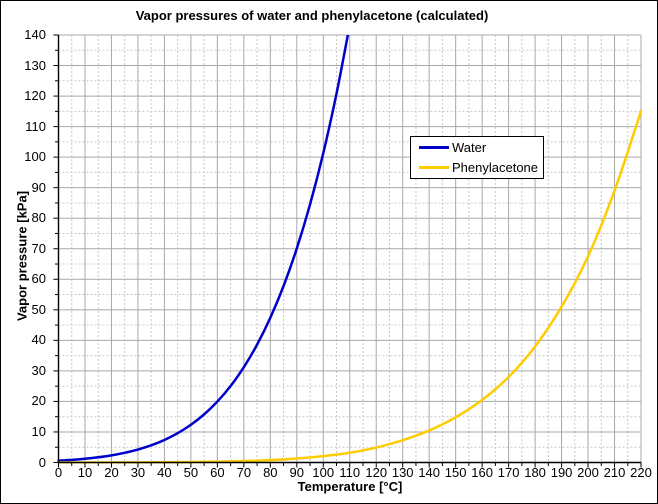 The width and height of the screenshot is (658, 504). I want to click on x-tick-label: 180, so click(535, 472).